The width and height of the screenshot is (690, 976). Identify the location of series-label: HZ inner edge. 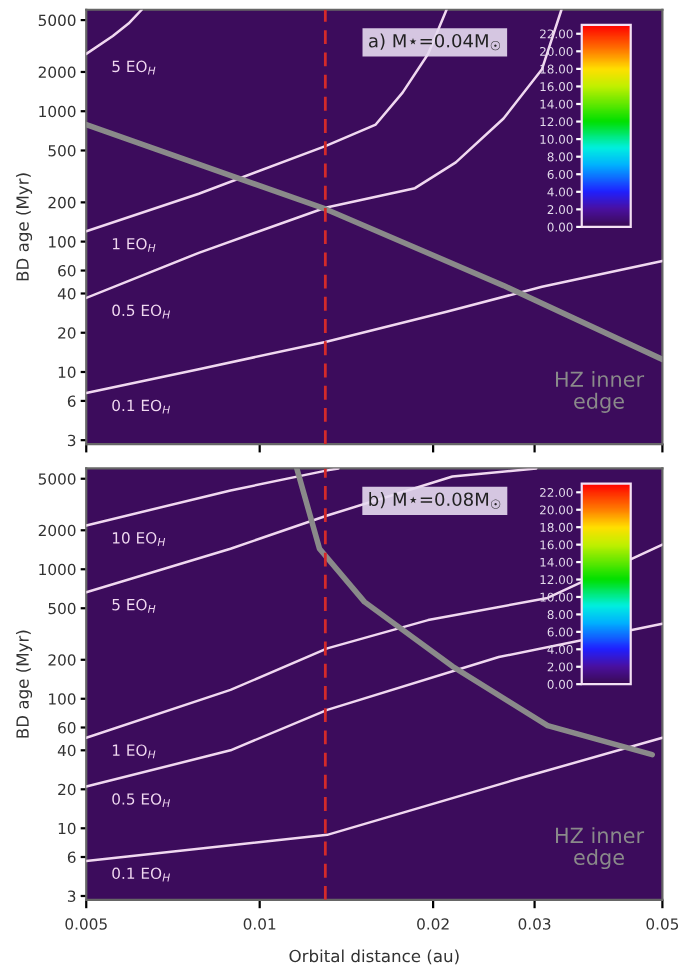
(600, 392).